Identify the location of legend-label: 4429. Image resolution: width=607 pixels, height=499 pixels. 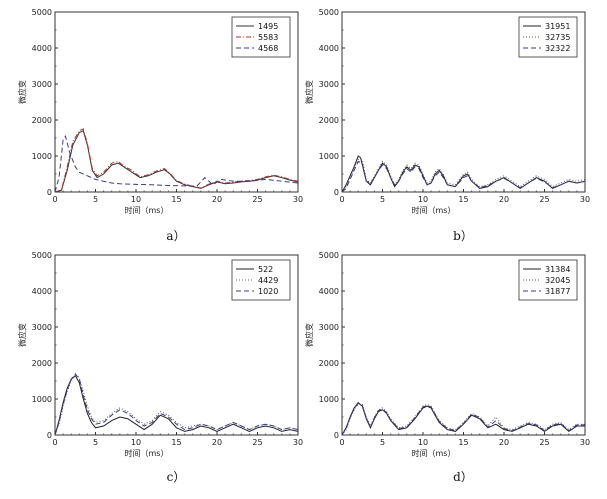
(268, 280).